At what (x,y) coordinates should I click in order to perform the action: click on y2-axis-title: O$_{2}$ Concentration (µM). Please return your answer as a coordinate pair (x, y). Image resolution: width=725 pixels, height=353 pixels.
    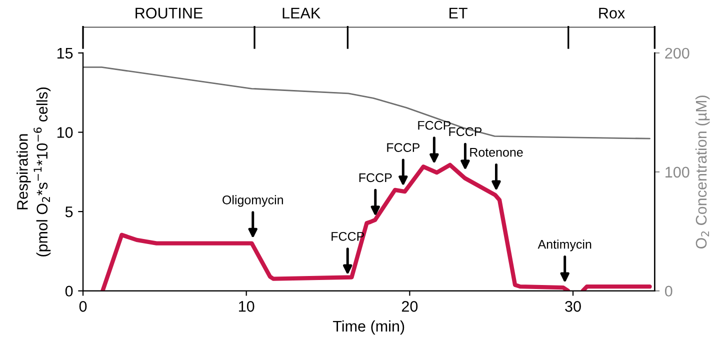
    Looking at the image, I should click on (702, 172).